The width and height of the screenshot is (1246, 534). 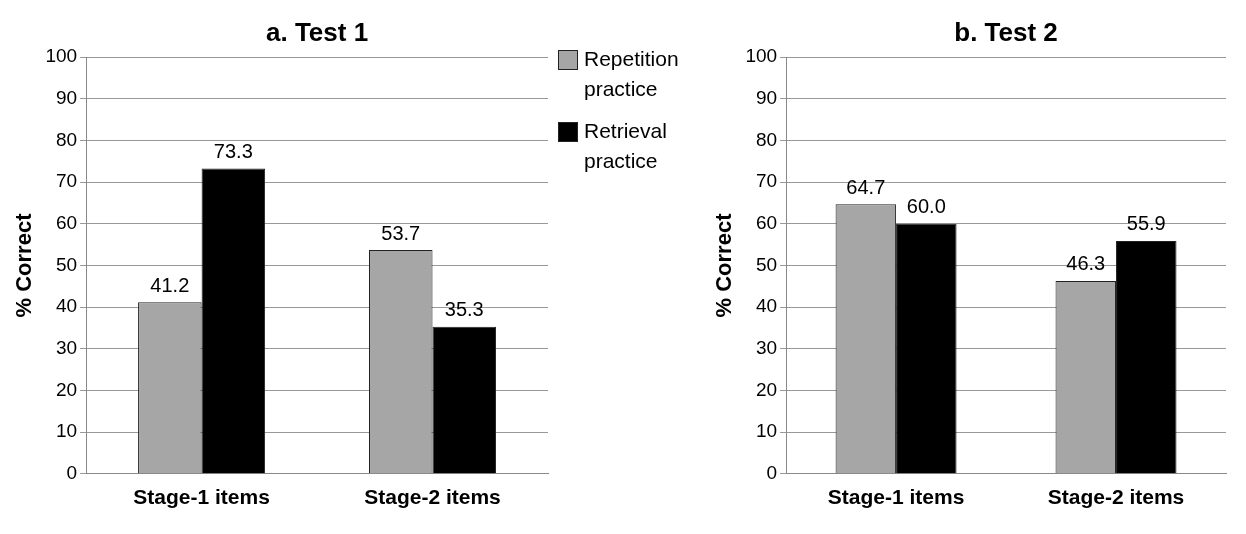 I want to click on data-label: 46.3, so click(x=1086, y=263).